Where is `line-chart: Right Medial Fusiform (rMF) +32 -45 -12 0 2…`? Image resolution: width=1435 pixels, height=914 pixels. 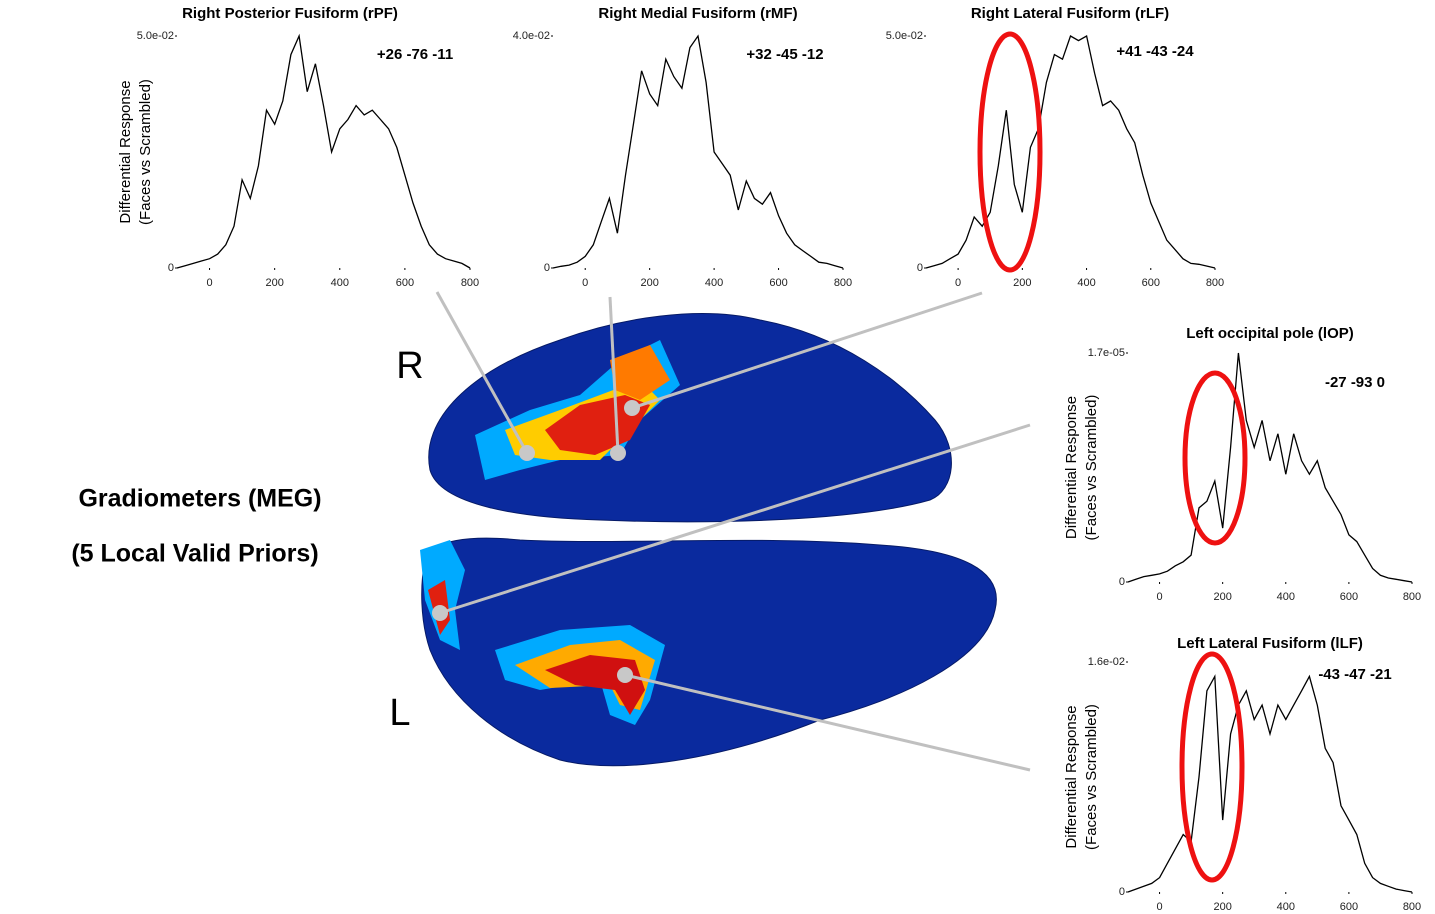 line-chart: Right Medial Fusiform (rMF) +32 -45 -12 0 2… is located at coordinates (682, 147).